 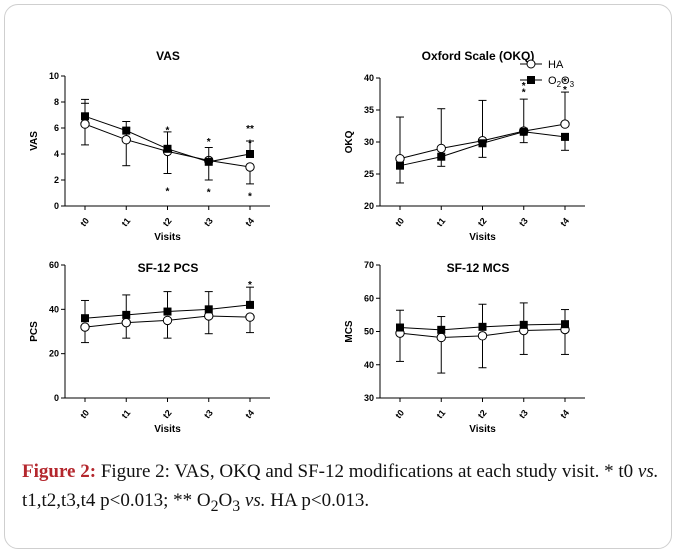 I want to click on y-tick-label: 70, so click(x=369, y=265).